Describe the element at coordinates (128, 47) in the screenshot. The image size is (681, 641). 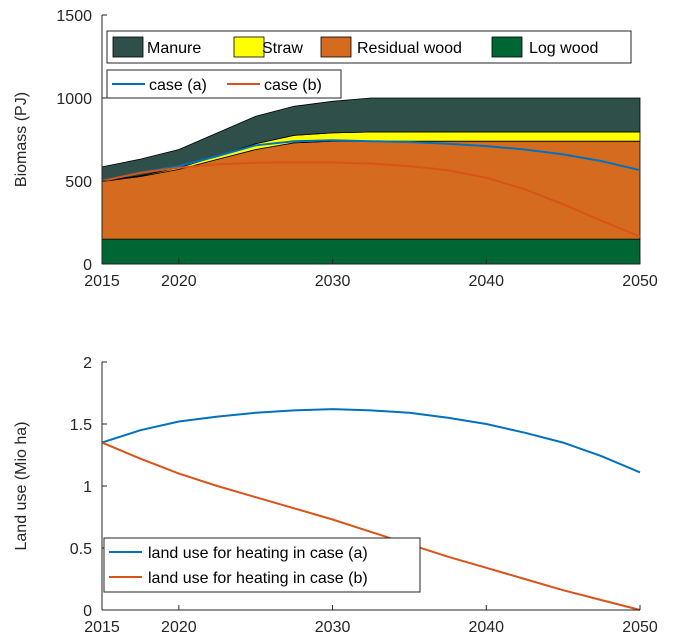
I see `legend-swatch-manure` at that location.